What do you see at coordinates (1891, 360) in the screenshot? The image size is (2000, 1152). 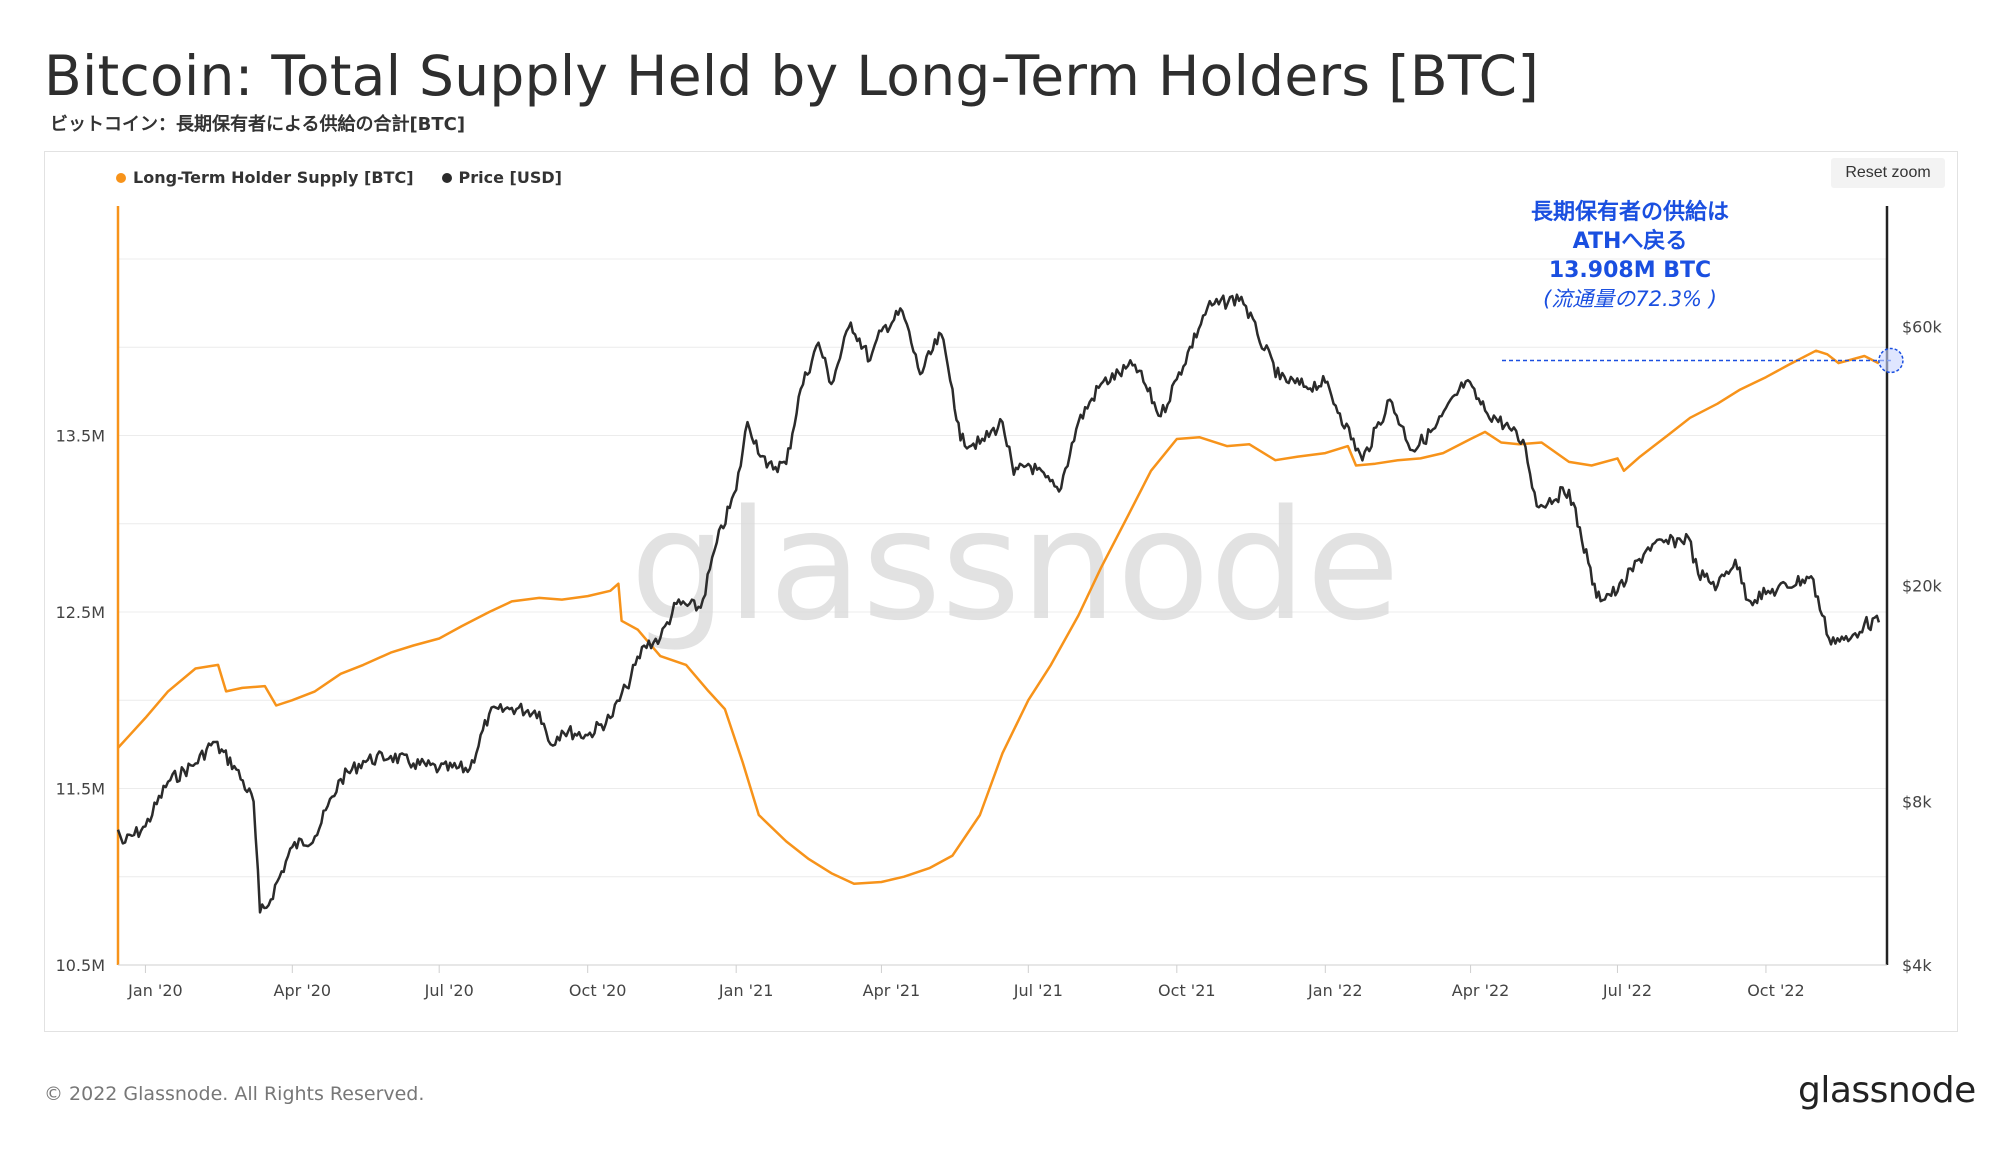 I see `annotation-marker` at bounding box center [1891, 360].